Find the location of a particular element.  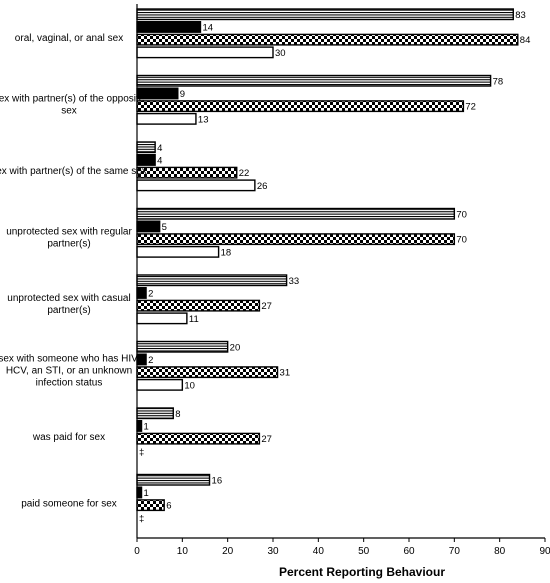

bar-s1-c7 is located at coordinates (155, 413).